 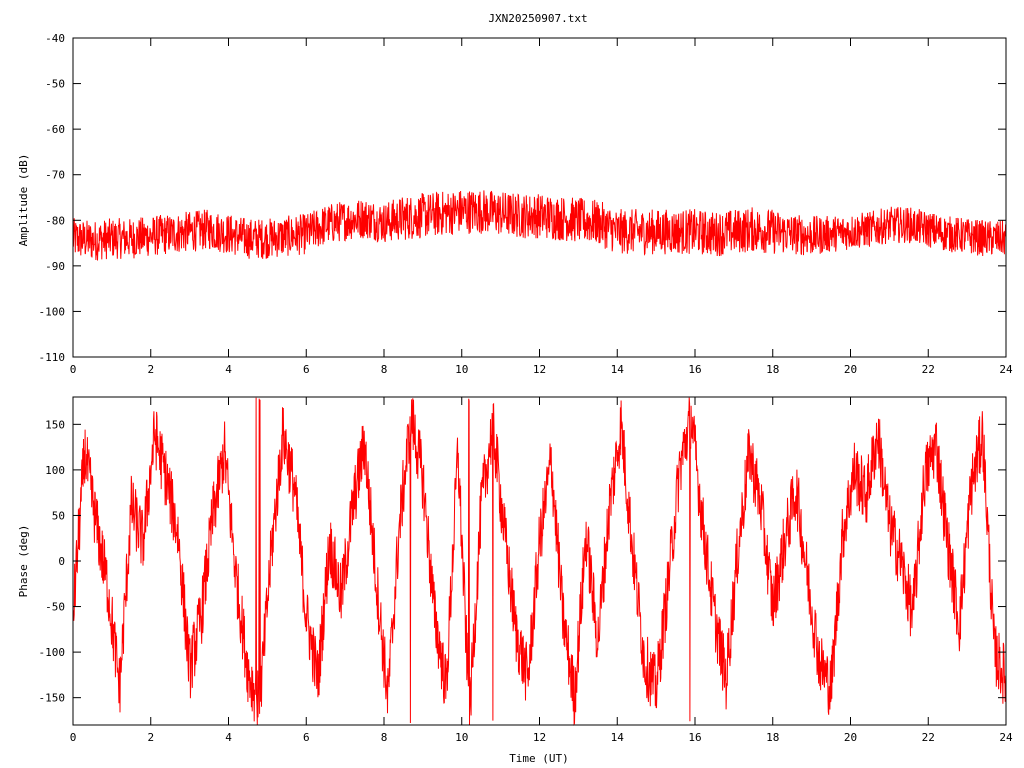 What do you see at coordinates (61, 561) in the screenshot?
I see `y-tick-label: 0` at bounding box center [61, 561].